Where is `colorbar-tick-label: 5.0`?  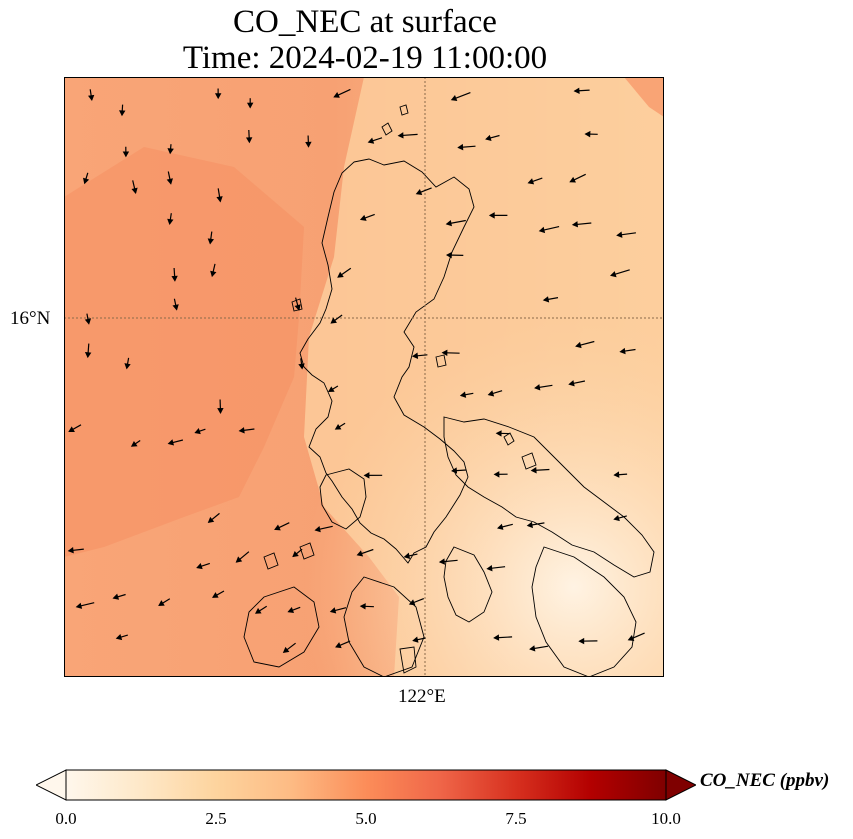
colorbar-tick-label: 5.0 is located at coordinates (366, 818).